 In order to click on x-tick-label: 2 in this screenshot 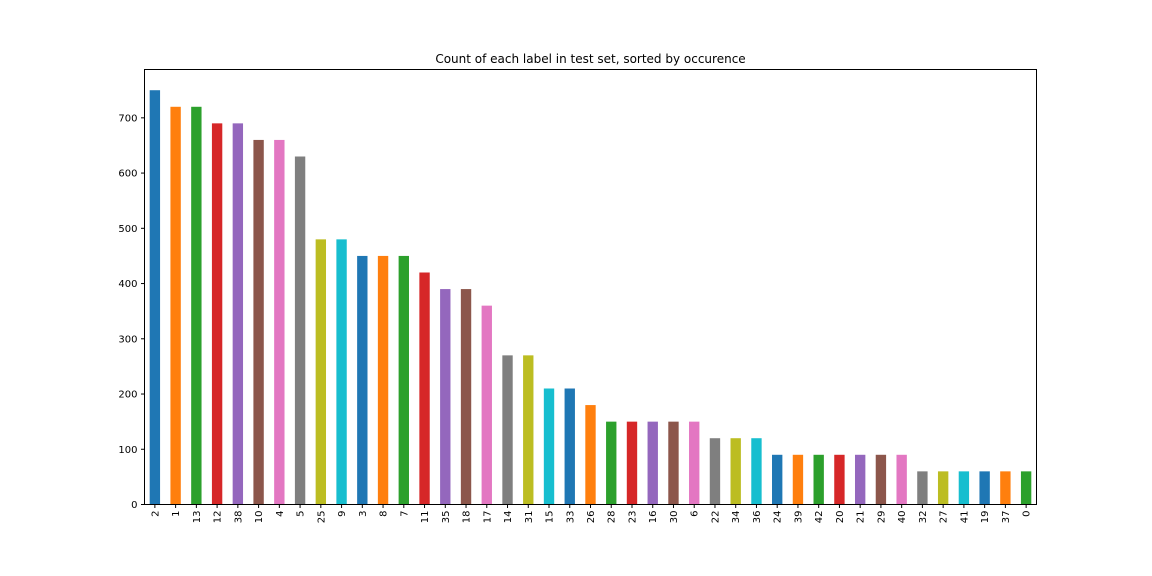, I will do `click(155, 514)`.